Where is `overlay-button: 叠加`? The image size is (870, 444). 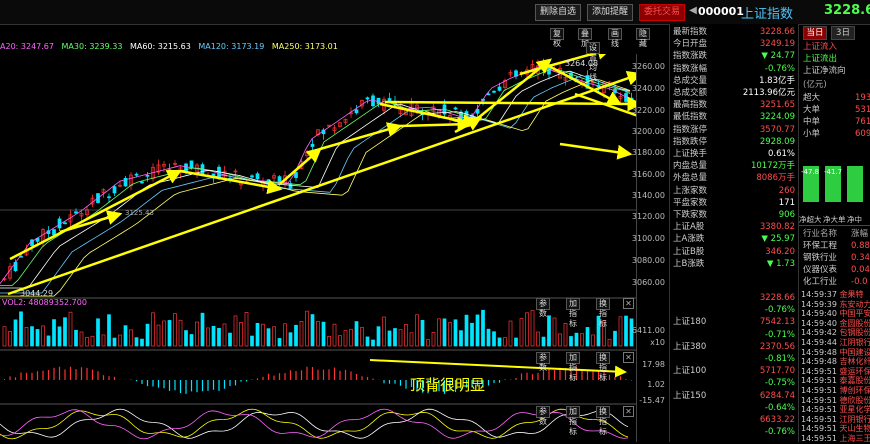 overlay-button: 叠加 is located at coordinates (585, 38).